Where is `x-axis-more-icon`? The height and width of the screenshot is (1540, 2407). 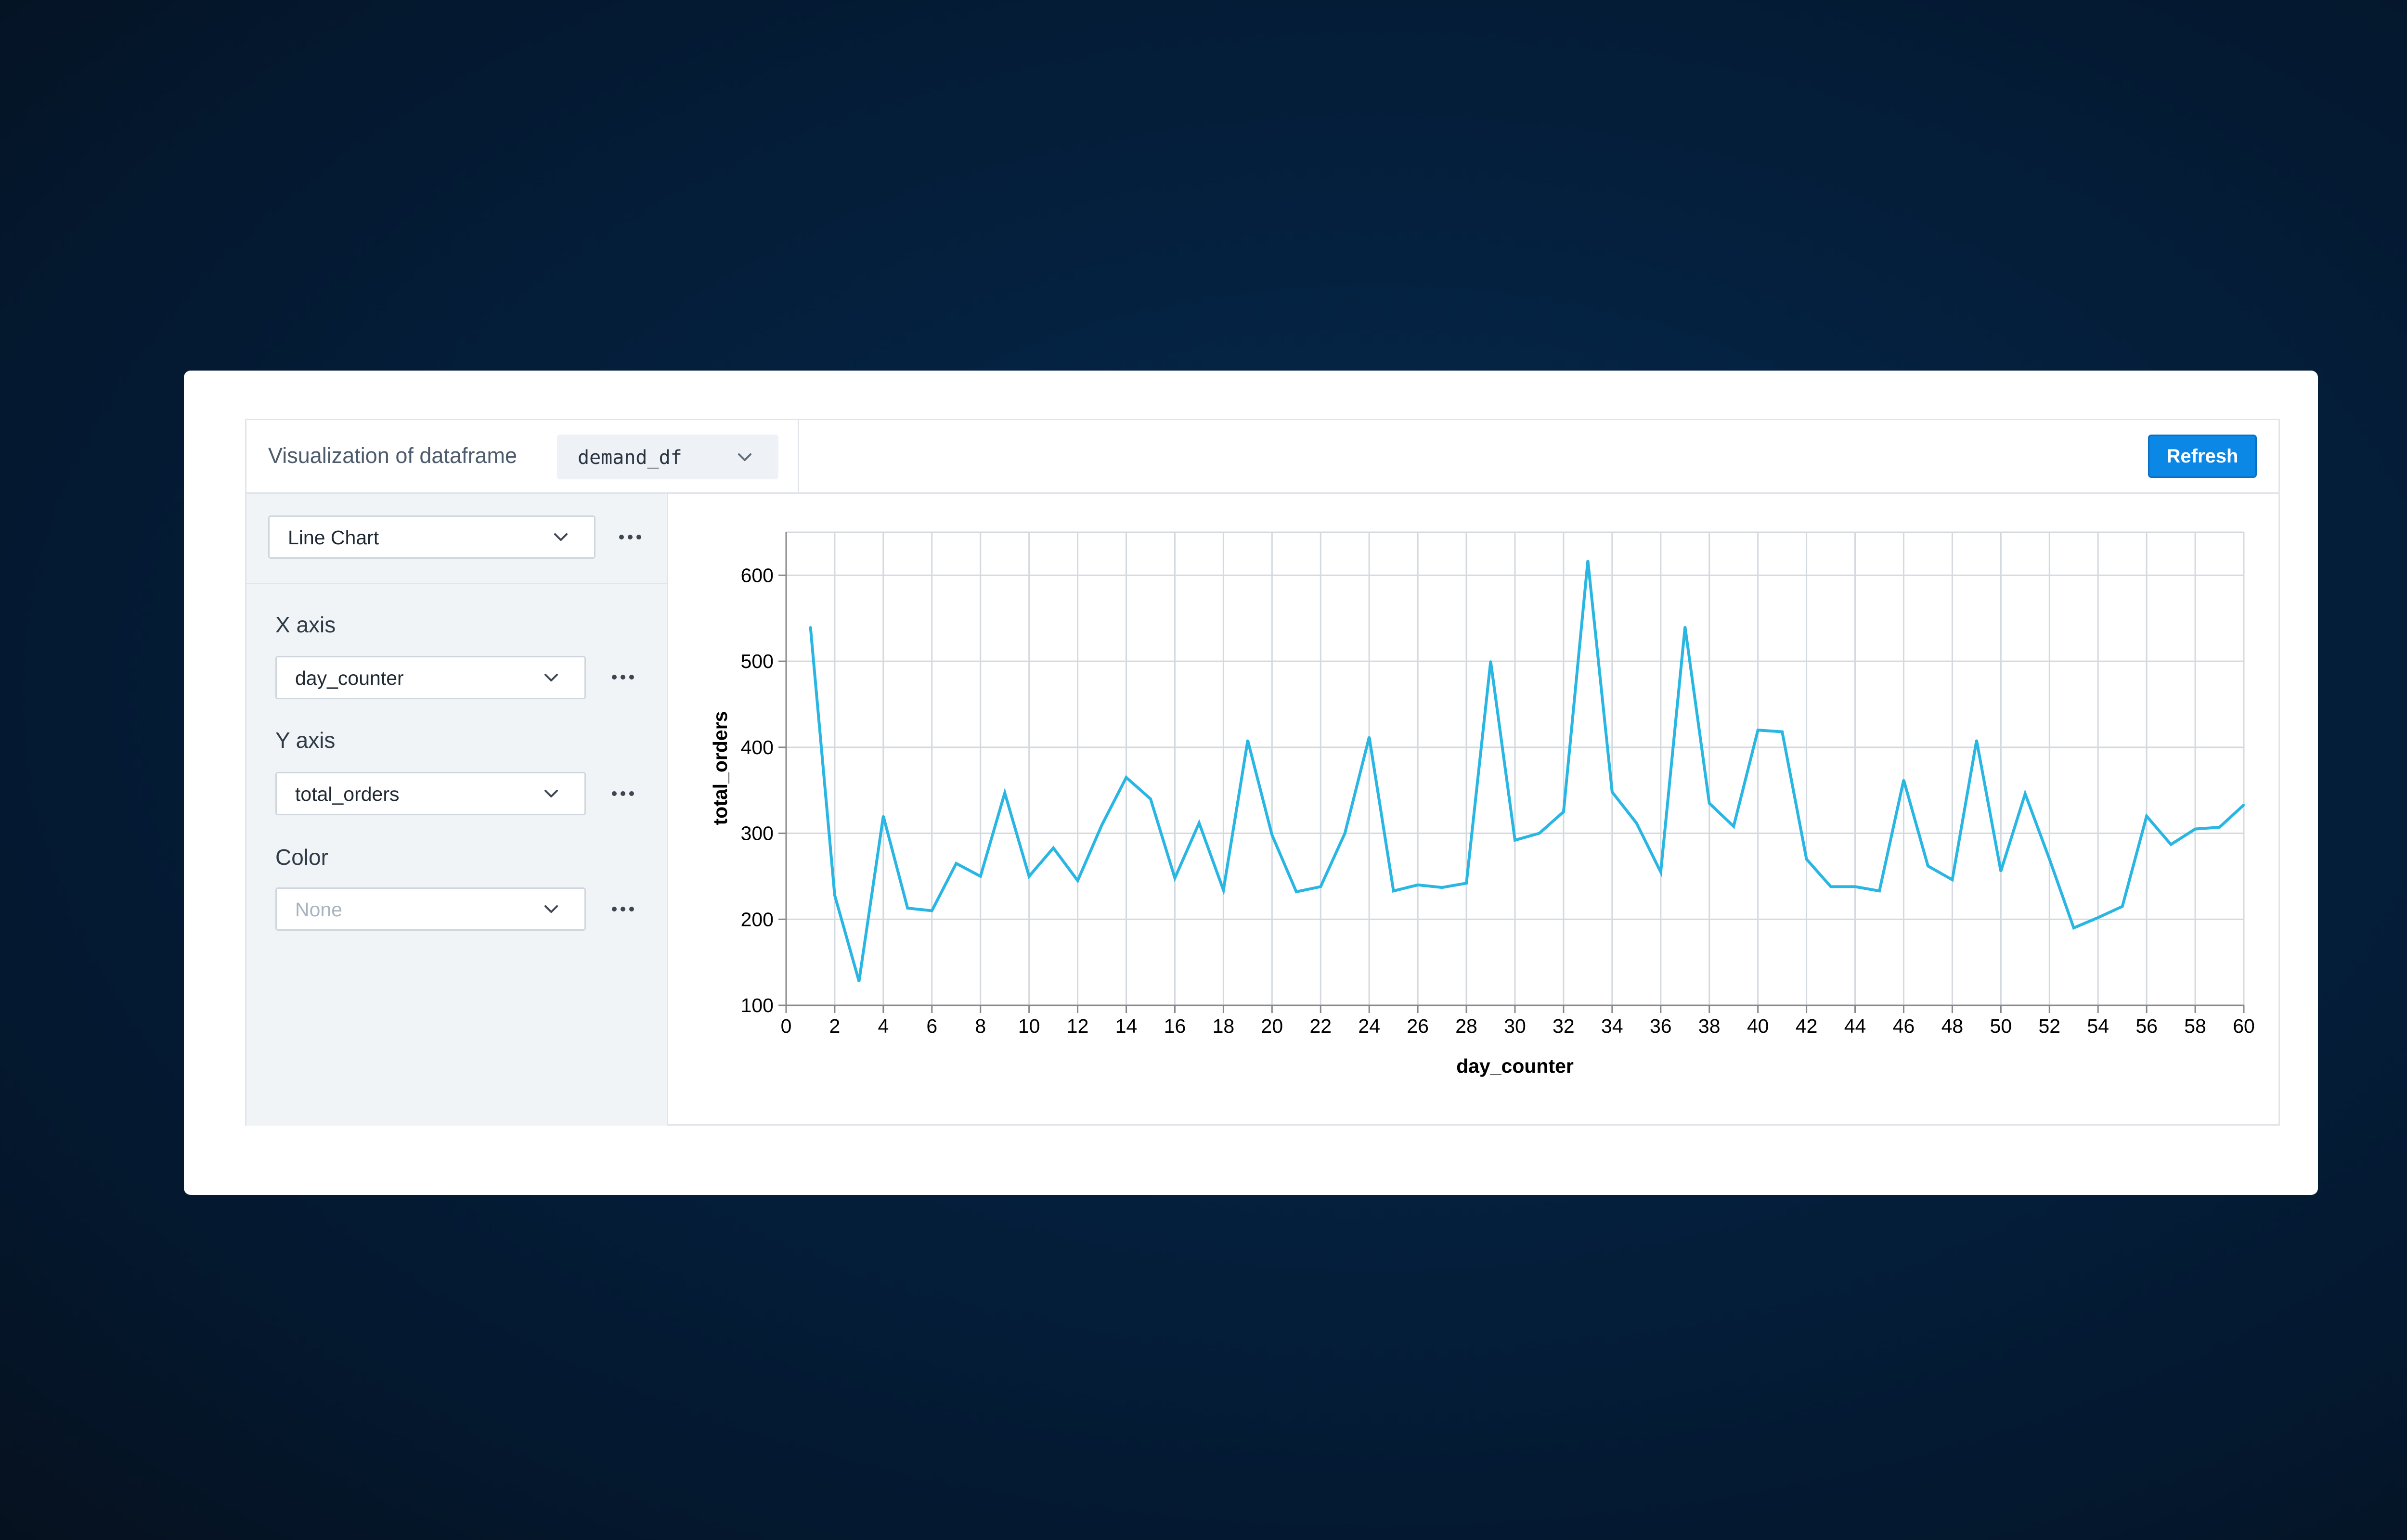
x-axis-more-icon is located at coordinates (622, 677).